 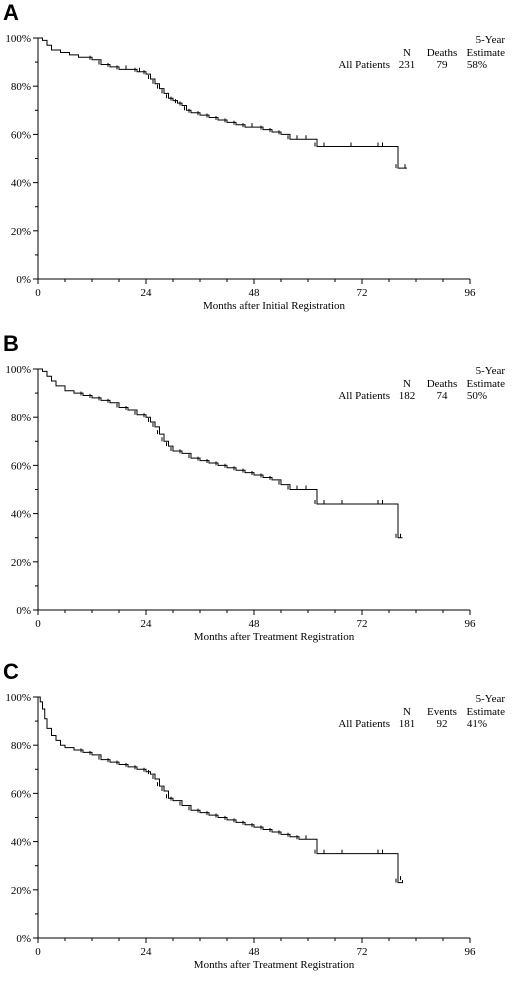 I want to click on table-cell: 92, so click(x=442, y=724).